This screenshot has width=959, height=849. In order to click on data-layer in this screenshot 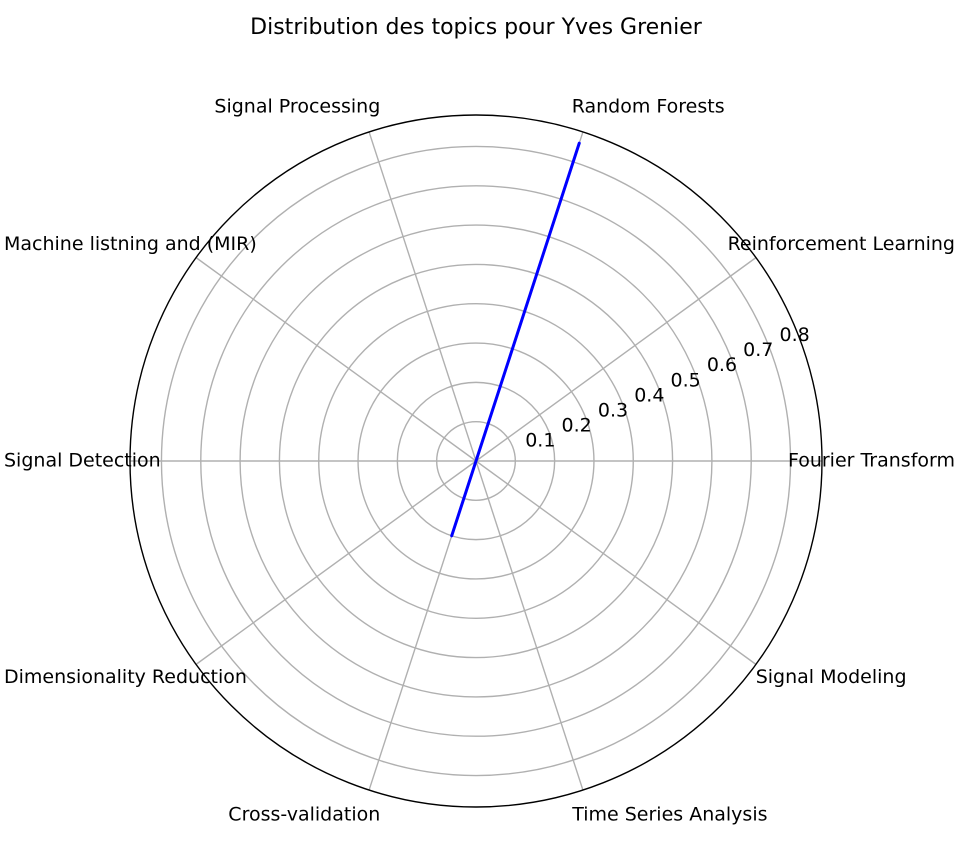, I will do `click(515, 339)`.